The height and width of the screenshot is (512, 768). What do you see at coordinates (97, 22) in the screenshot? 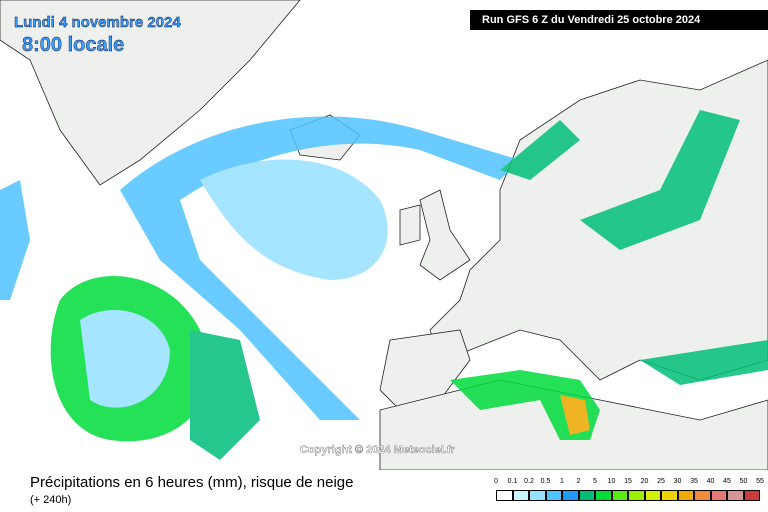
I see `date: Lundi 4 novembre 2024` at bounding box center [97, 22].